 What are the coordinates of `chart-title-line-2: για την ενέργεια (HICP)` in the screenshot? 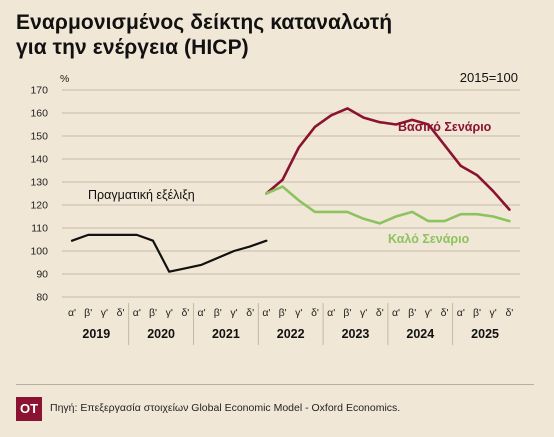 It's located at (132, 47).